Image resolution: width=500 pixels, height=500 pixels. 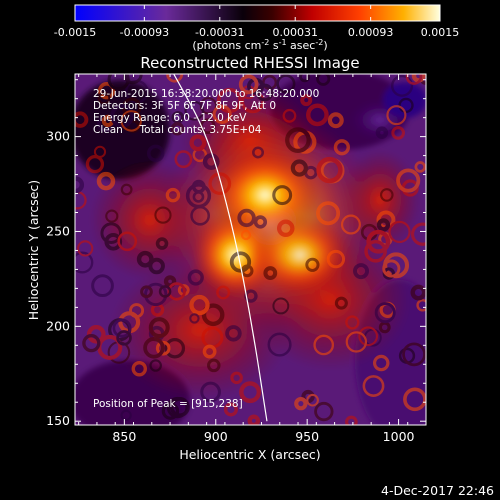 I want to click on colorbar-frame, so click(x=257, y=13).